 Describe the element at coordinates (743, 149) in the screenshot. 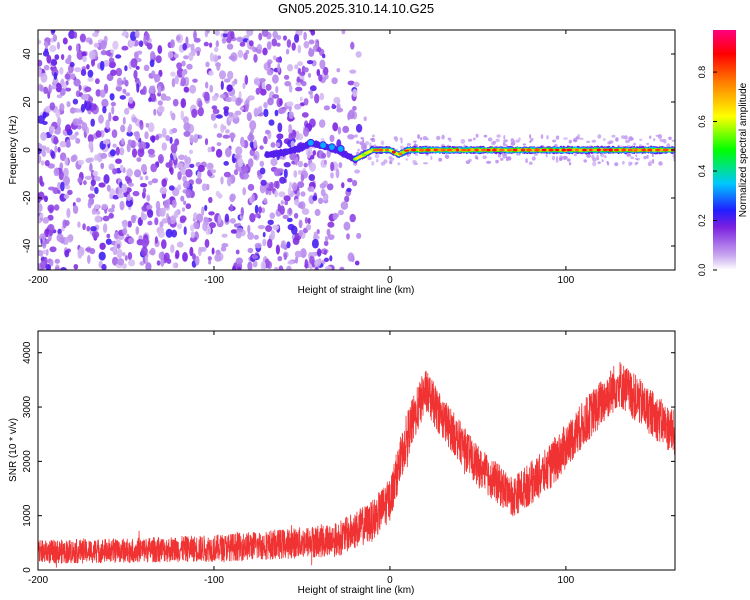

I see `colorbar-label: Normalized spectral amplitude` at that location.